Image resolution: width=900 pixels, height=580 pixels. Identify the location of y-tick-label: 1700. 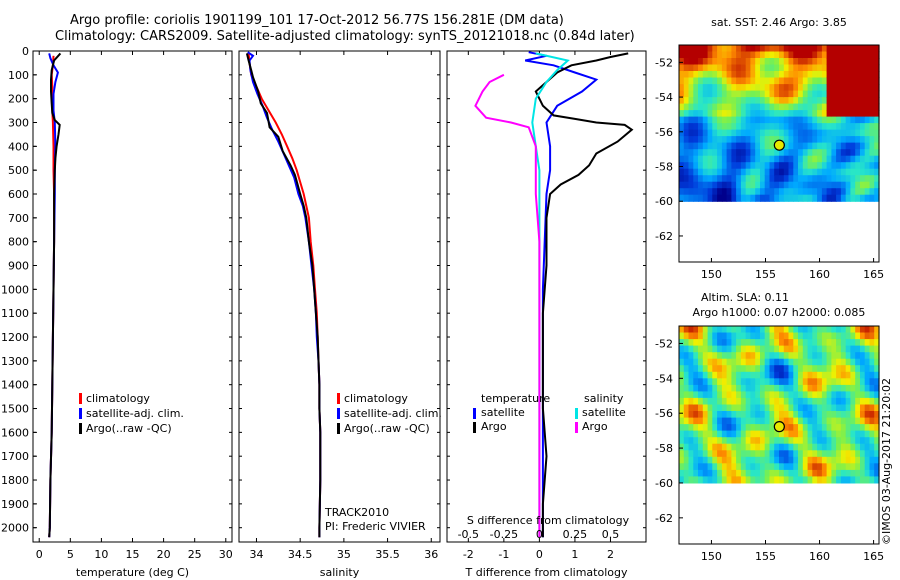
(15, 456).